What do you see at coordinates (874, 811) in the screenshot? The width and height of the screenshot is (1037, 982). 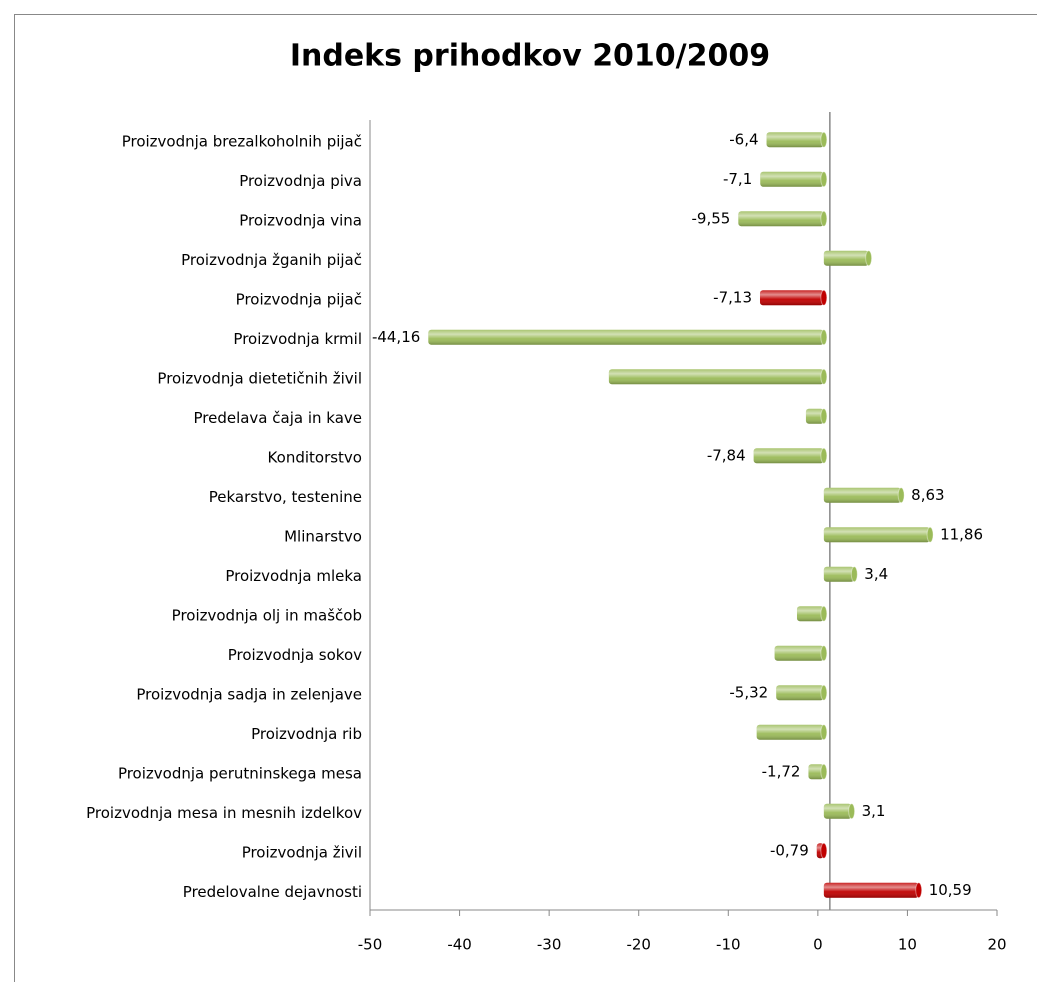 I see `data-label: 3,1` at bounding box center [874, 811].